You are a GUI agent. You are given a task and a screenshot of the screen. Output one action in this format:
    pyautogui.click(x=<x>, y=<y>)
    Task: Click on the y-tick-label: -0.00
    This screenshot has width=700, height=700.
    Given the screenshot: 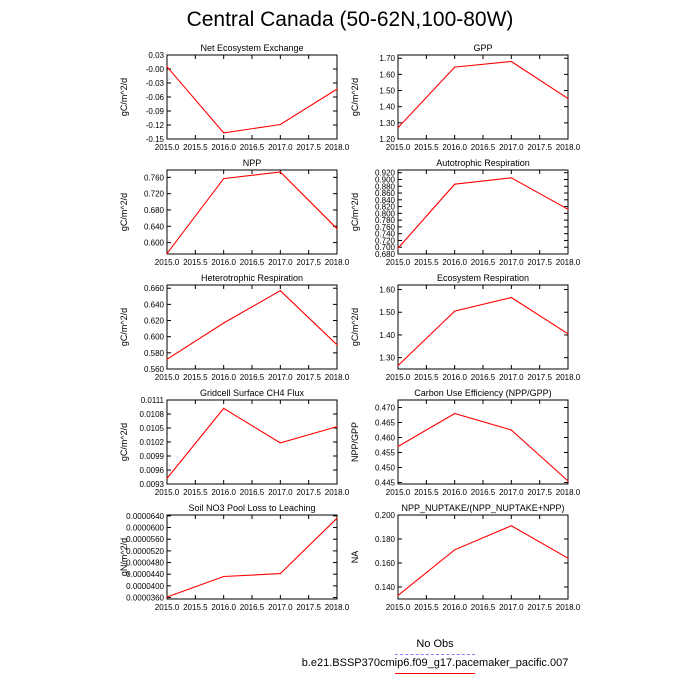 What is the action you would take?
    pyautogui.click(x=155, y=69)
    